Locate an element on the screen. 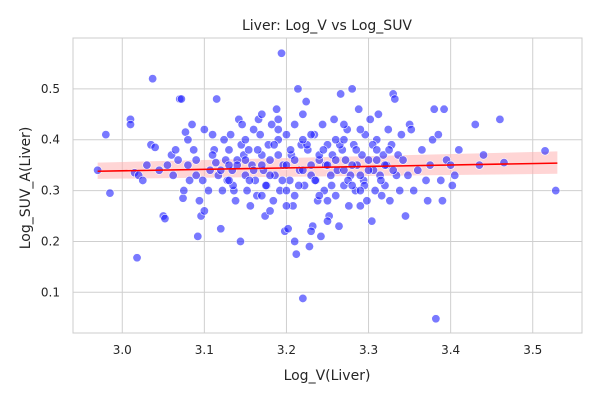 This screenshot has height=400, width=600. x-tick-label: 3.5 is located at coordinates (532, 350).